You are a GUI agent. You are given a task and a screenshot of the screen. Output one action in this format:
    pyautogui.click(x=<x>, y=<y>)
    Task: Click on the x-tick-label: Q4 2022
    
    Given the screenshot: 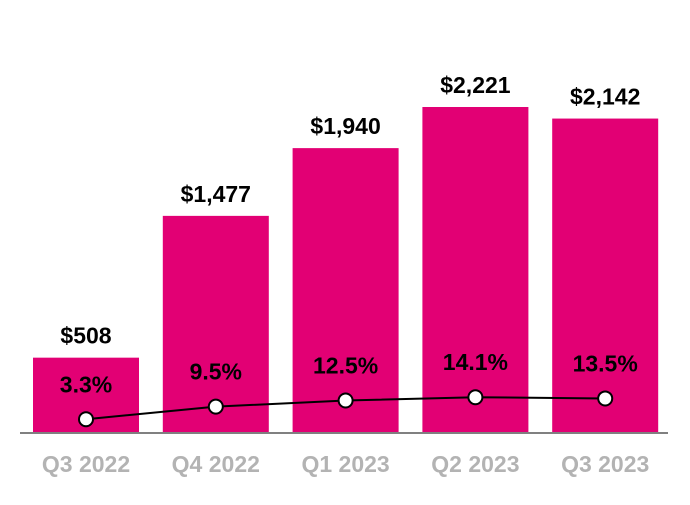 What is the action you would take?
    pyautogui.click(x=216, y=464)
    